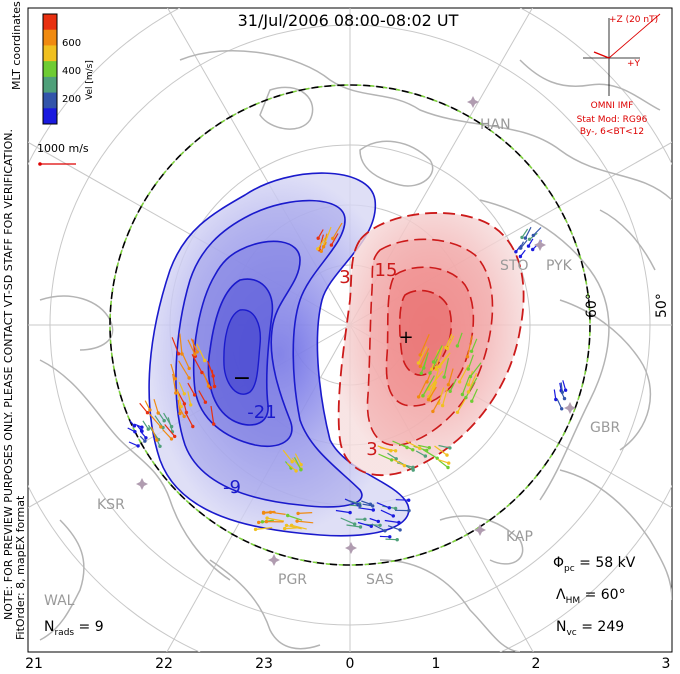 This screenshot has height=674, width=680. Describe the element at coordinates (344, 277) in the screenshot. I see `contour-label: 3` at that location.